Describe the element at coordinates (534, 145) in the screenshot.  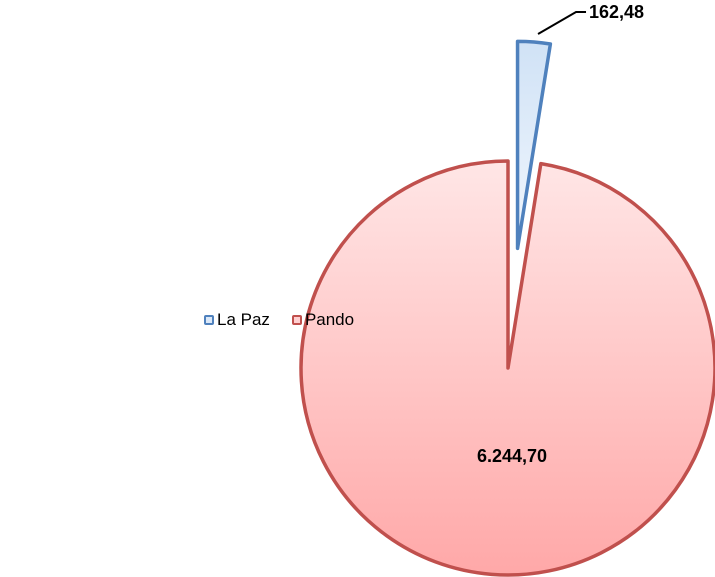
I see `pie-slice-la-paz` at that location.